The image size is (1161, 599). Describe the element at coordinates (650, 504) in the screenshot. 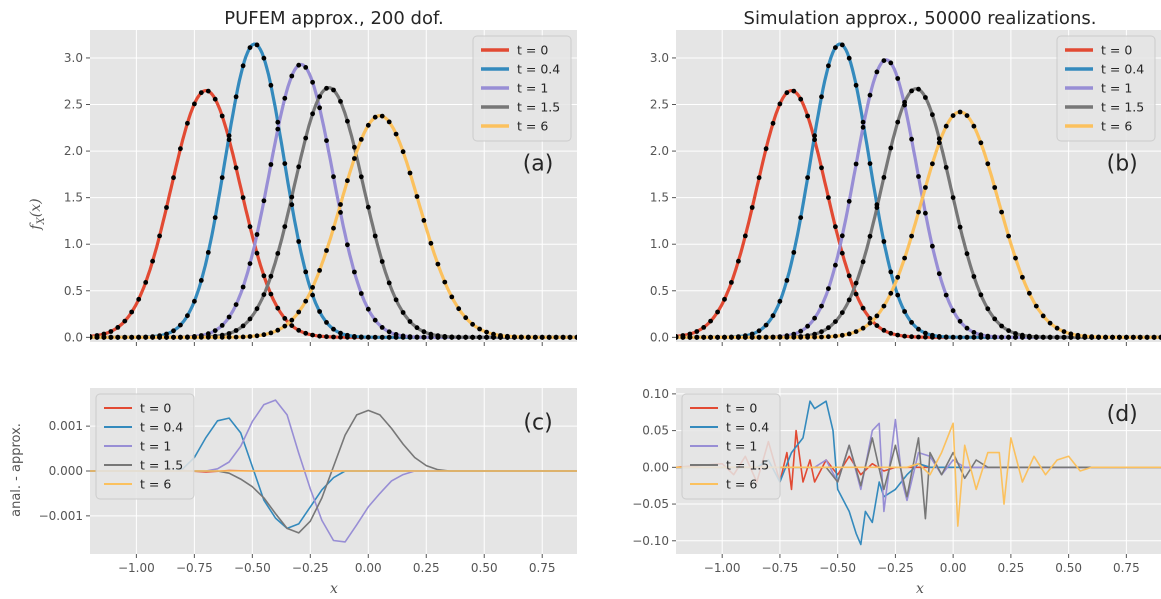

I see `y-tick-label: −0.05` at that location.